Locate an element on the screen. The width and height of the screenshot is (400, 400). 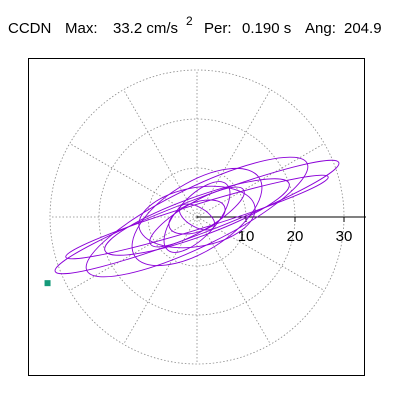
marker-layer is located at coordinates (47, 283).